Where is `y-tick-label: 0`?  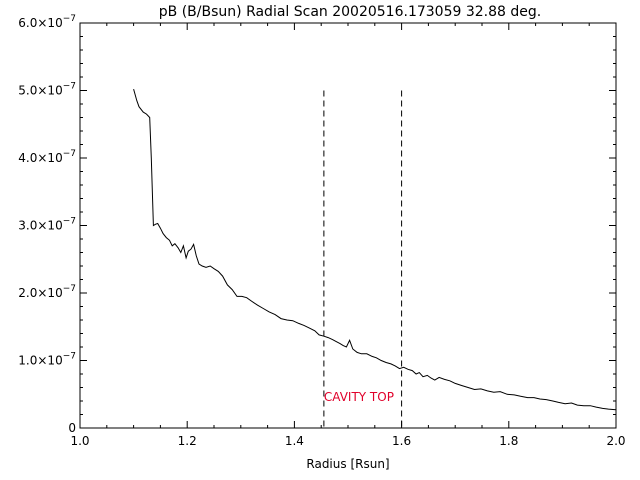 y-tick-label: 0 is located at coordinates (72, 428).